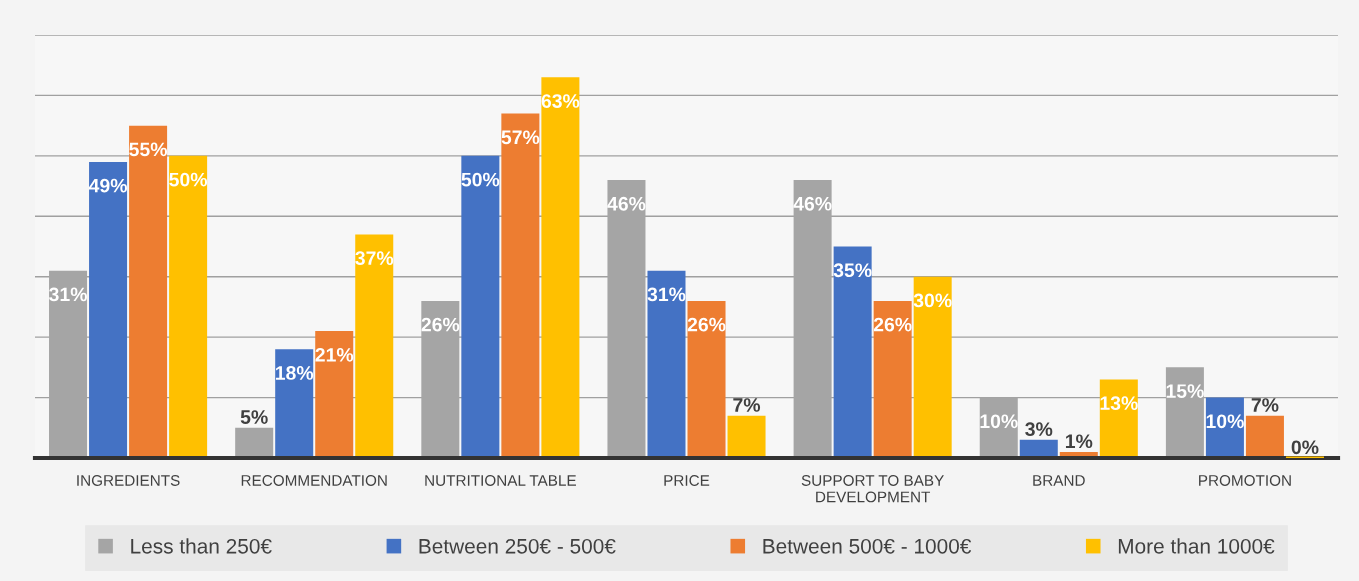  What do you see at coordinates (294, 373) in the screenshot?
I see `data-label: 18%` at bounding box center [294, 373].